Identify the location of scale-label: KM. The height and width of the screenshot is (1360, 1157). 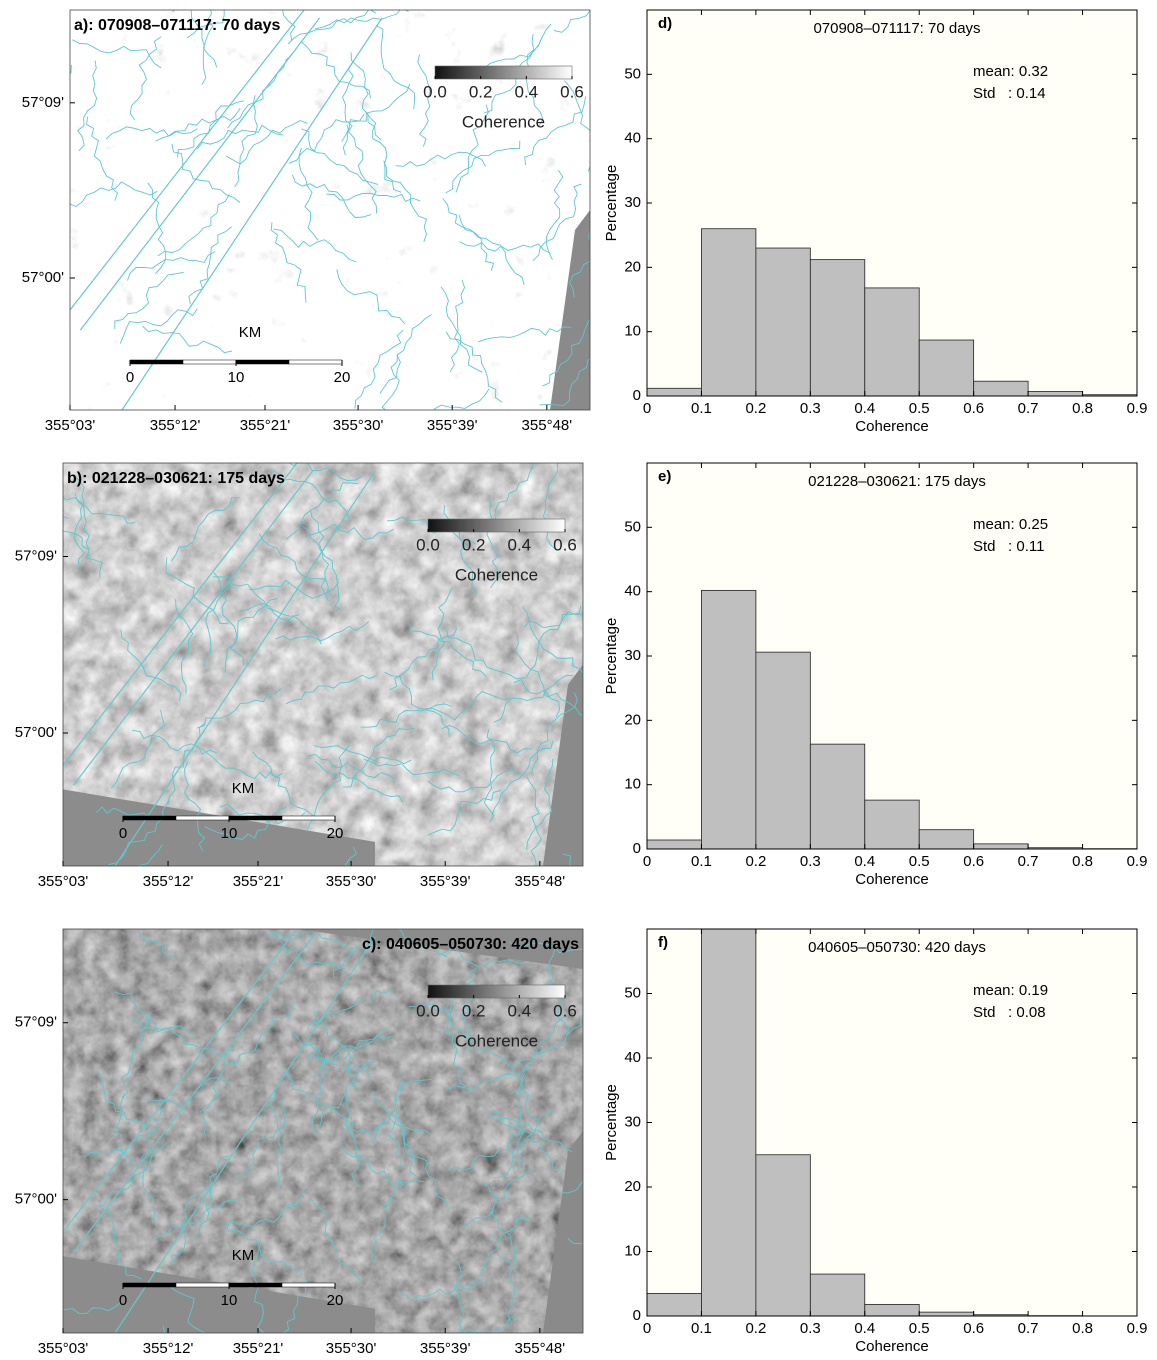
(243, 1255).